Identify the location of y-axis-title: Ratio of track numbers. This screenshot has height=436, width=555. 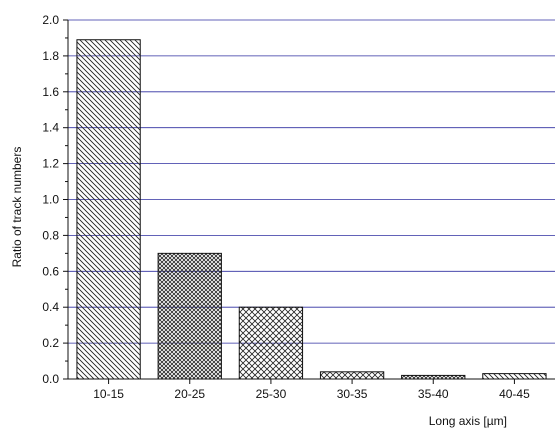
(17, 207).